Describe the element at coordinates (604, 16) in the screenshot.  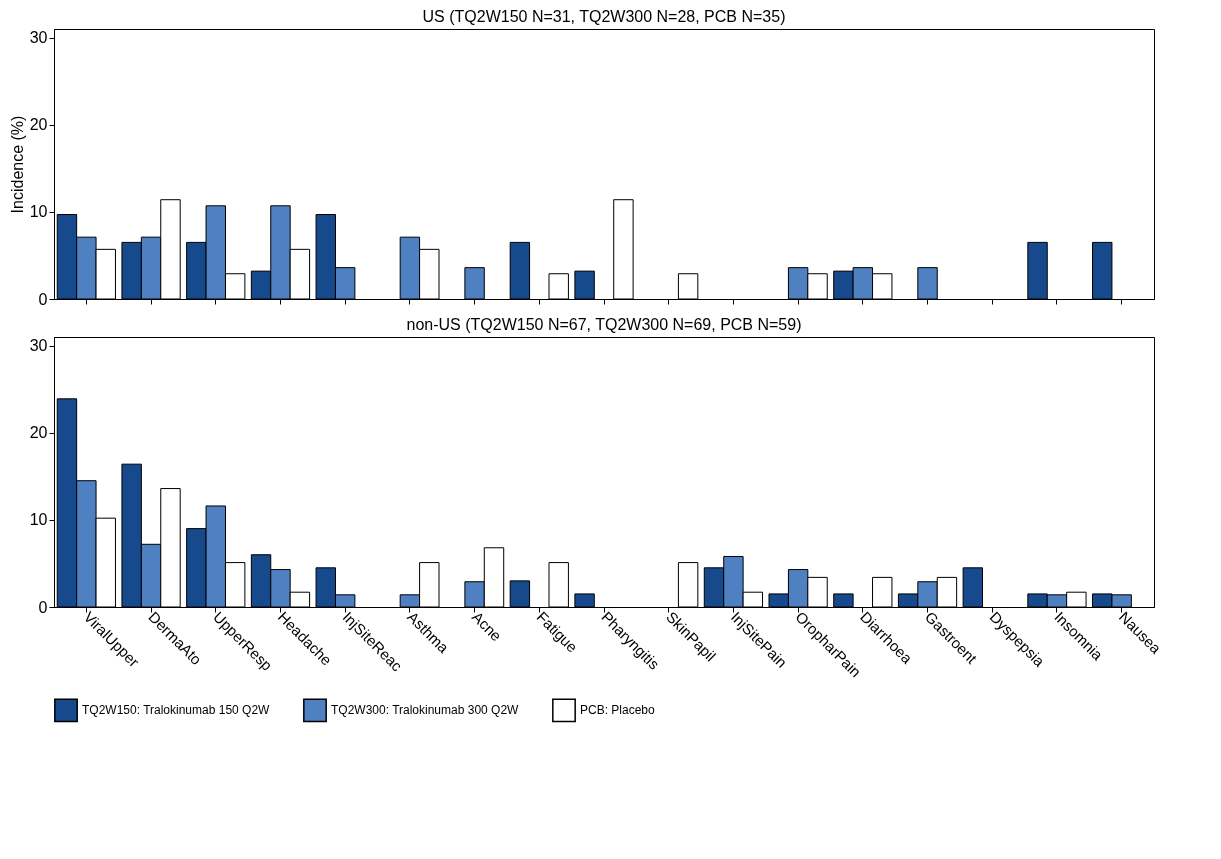
I see `chart-title: US (TQ2W150 N=31, TQ2W300 N=28, PCB N=35)` at that location.